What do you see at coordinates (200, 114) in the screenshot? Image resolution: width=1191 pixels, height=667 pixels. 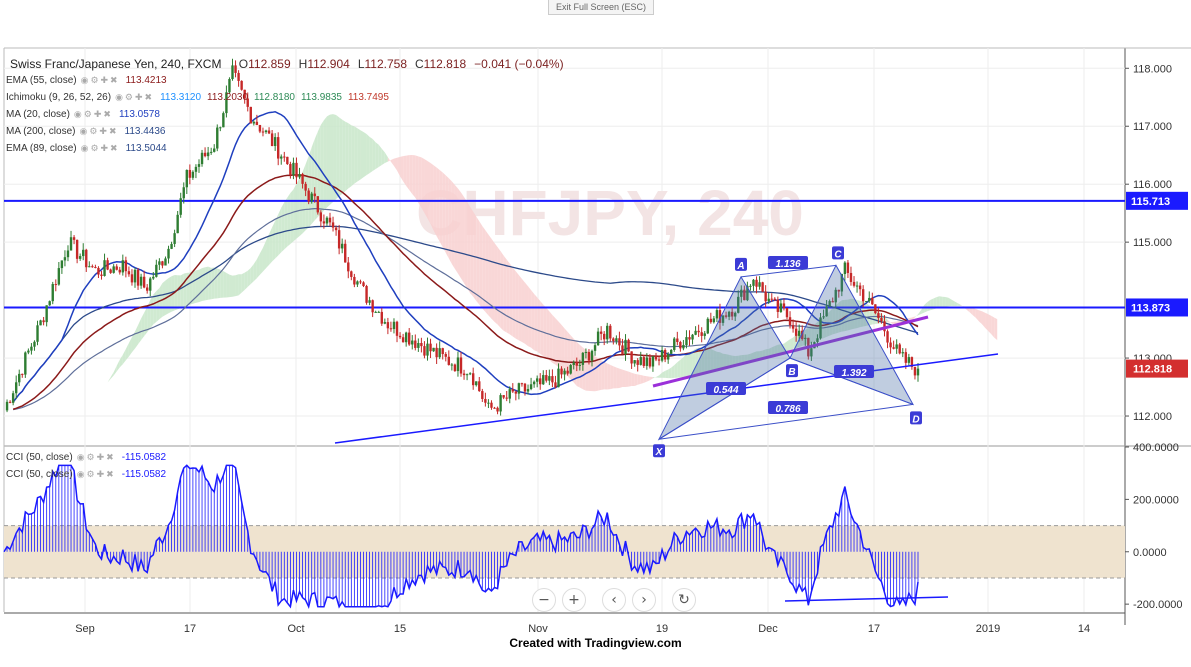 I see `indicator-row: MA (20, close) ◉⚙✚✖ 113.0578` at bounding box center [200, 114].